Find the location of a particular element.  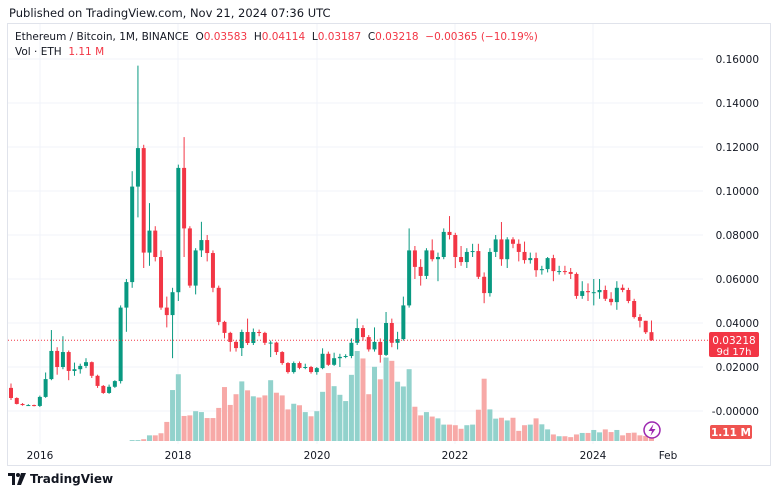

price-tick-label: 0.16000 is located at coordinates (737, 60).